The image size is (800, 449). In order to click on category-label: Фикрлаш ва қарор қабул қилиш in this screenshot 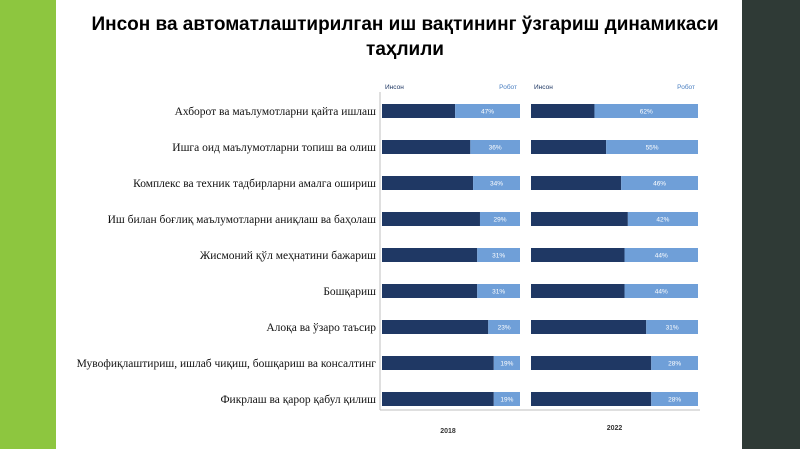, I will do `click(298, 400)`.